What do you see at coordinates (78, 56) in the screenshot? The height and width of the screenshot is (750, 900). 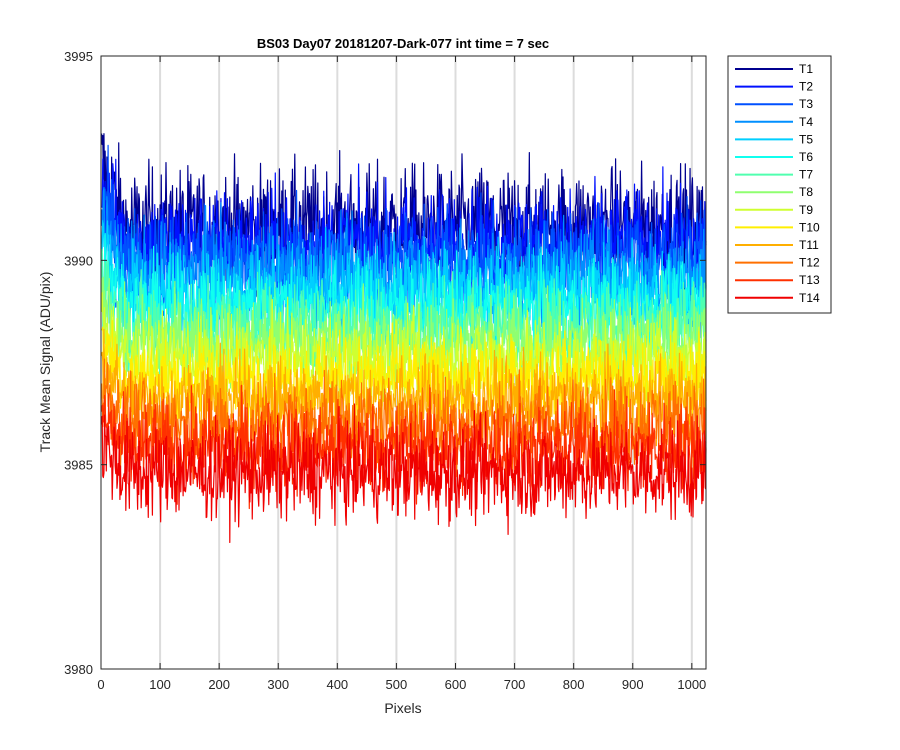 I see `y-tick-label: 3995` at bounding box center [78, 56].